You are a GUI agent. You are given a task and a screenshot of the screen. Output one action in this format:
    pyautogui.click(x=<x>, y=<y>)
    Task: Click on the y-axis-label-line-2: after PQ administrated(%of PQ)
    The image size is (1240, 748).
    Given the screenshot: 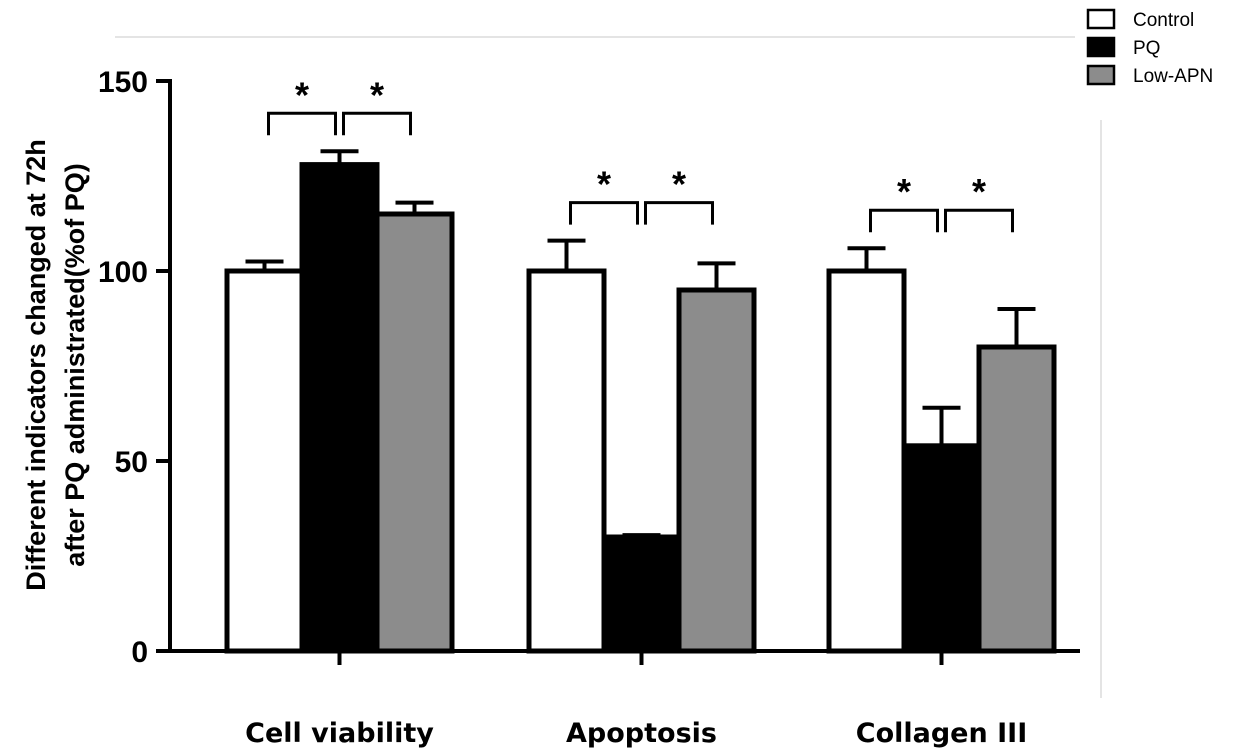 What is the action you would take?
    pyautogui.click(x=75, y=365)
    